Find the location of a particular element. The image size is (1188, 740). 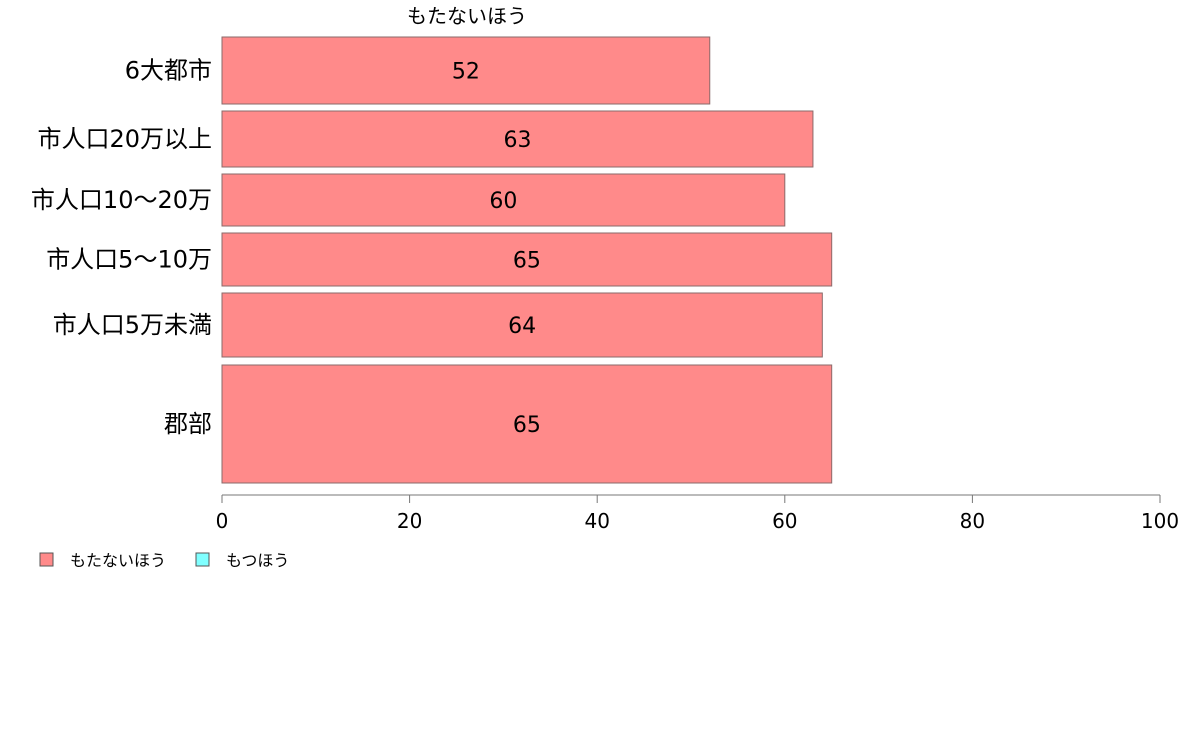

x-tick-label: 100 is located at coordinates (1160, 521).